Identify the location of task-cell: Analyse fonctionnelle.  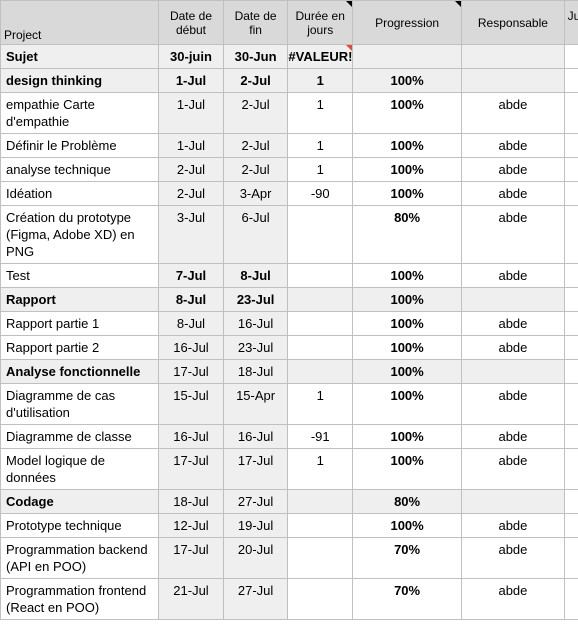
(80, 371).